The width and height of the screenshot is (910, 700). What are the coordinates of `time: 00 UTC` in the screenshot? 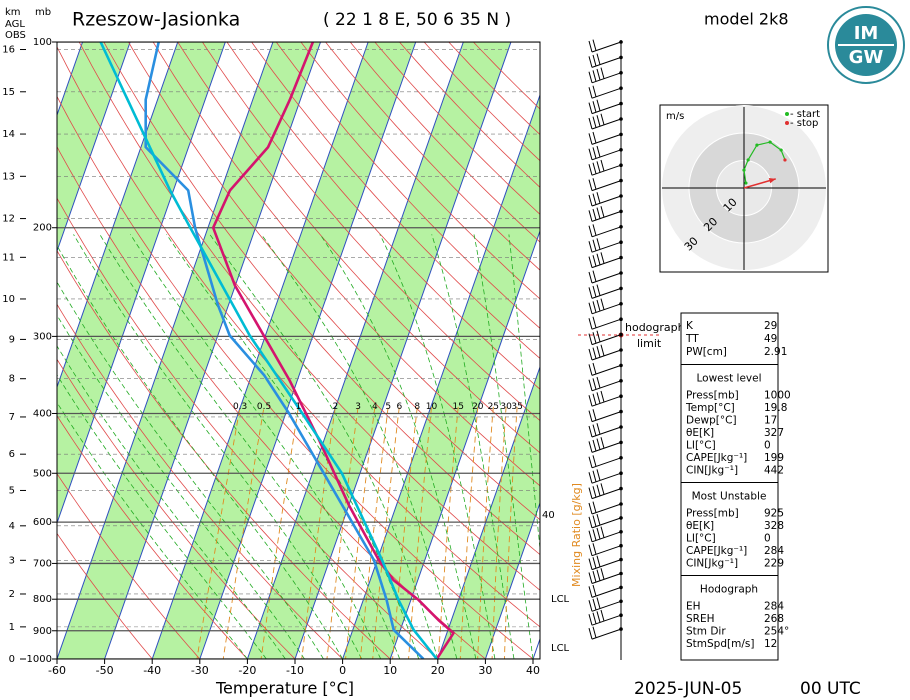 It's located at (830, 689).